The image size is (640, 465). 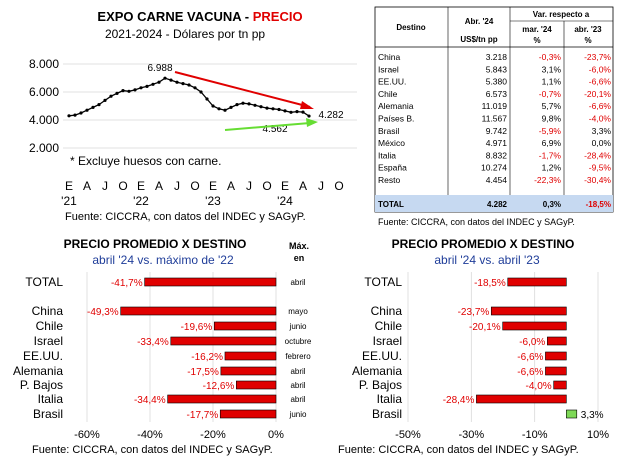 I want to click on bar1-max-header-2: en, so click(x=299, y=258).